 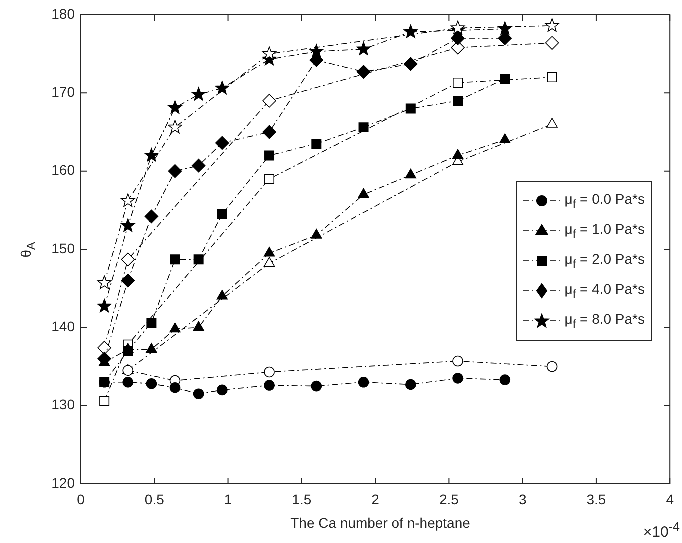 I want to click on x-tick-label: 4, so click(x=670, y=499).